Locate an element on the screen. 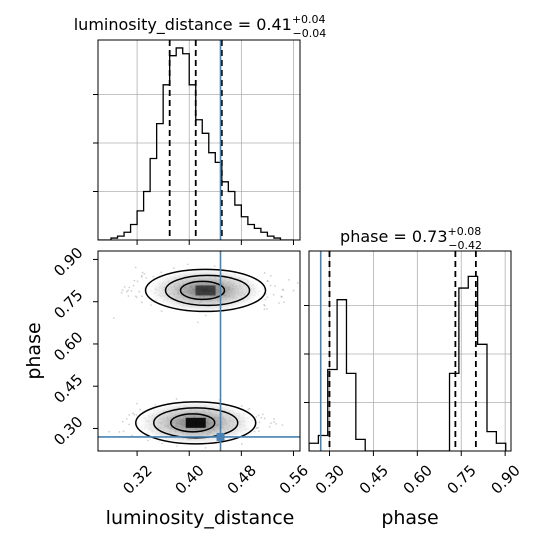 The width and height of the screenshot is (550, 550). y-tick-label: 0.45 is located at coordinates (68, 389).